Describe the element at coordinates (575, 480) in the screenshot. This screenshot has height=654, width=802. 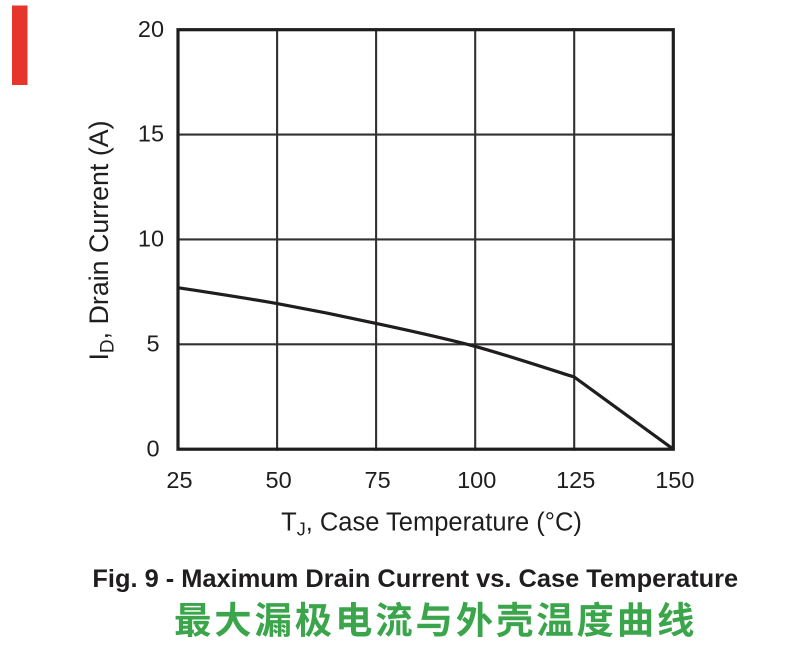
I see `svg-text: 125` at that location.